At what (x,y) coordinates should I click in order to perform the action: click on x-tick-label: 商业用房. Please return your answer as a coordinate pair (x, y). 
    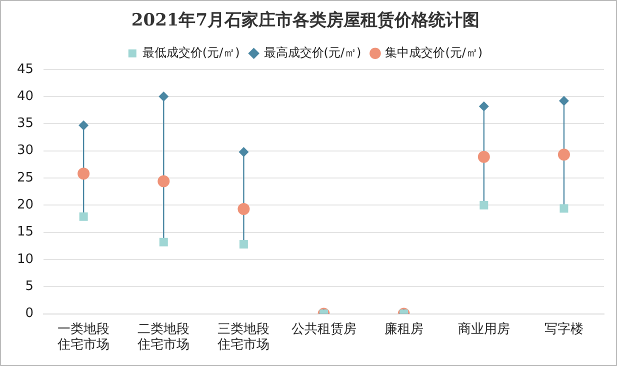
    Looking at the image, I should click on (484, 328).